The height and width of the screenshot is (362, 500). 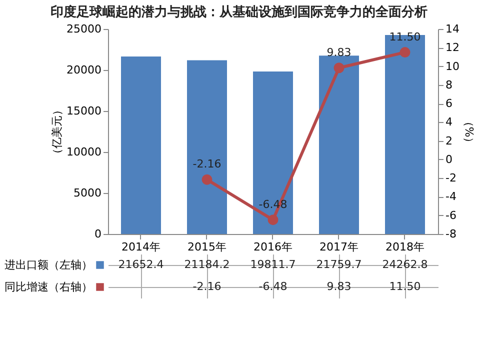 I want to click on chart-title: 印度足球崛起的潜力与挑战：从基础设施到国际竞争力的全面分析, so click(x=239, y=12).